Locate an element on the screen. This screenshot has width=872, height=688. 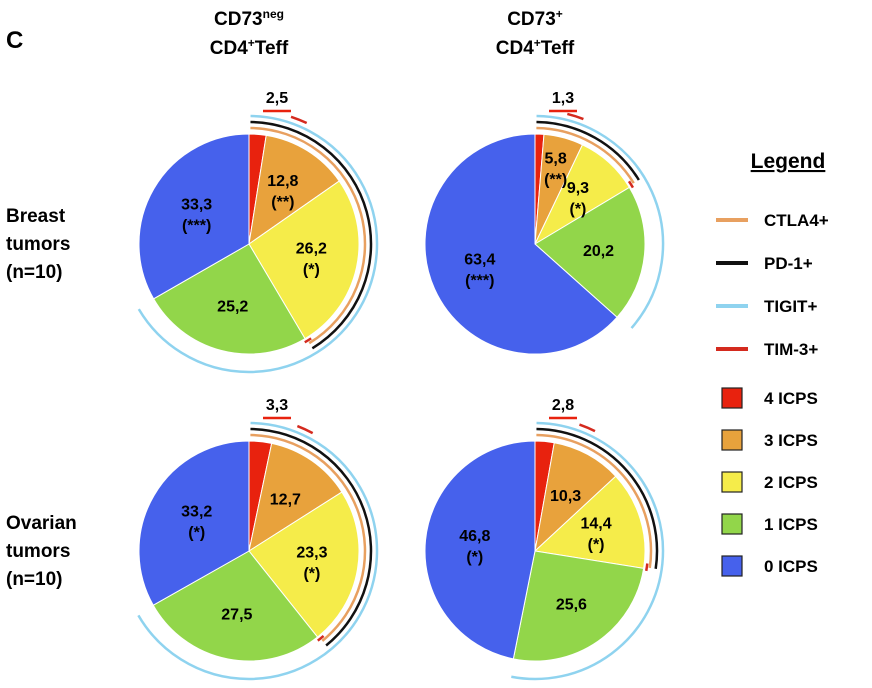
column-title-line1: CD73+ is located at coordinates (535, 18).